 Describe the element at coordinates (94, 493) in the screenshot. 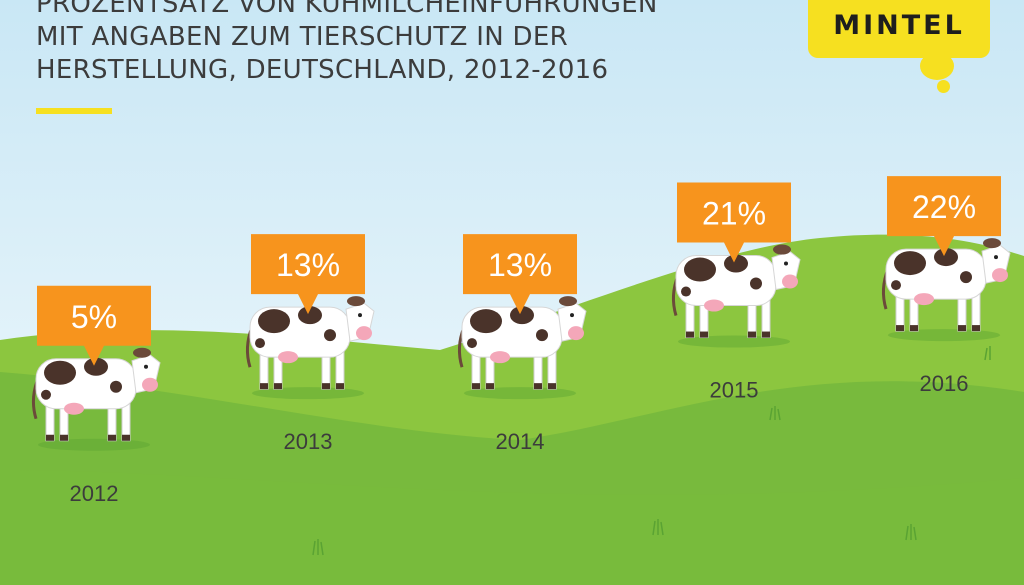

I see `year-label: 2012` at that location.